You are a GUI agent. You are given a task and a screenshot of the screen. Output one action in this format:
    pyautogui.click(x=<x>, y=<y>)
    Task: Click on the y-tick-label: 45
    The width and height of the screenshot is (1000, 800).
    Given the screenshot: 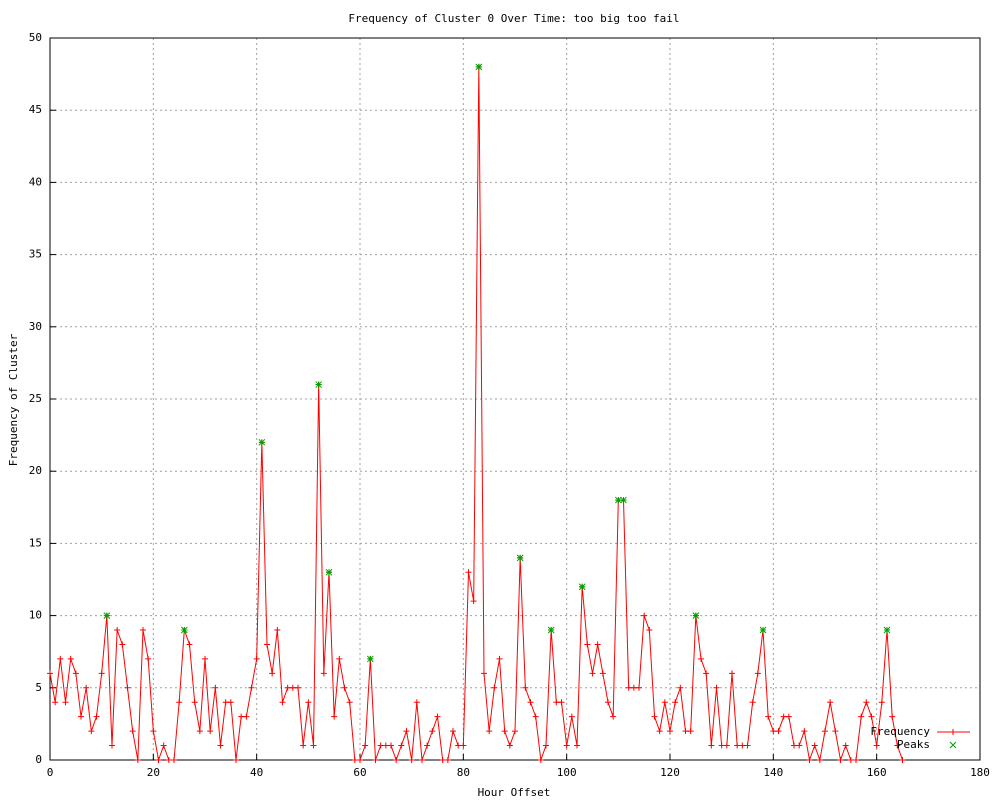 What is the action you would take?
    pyautogui.click(x=35, y=109)
    